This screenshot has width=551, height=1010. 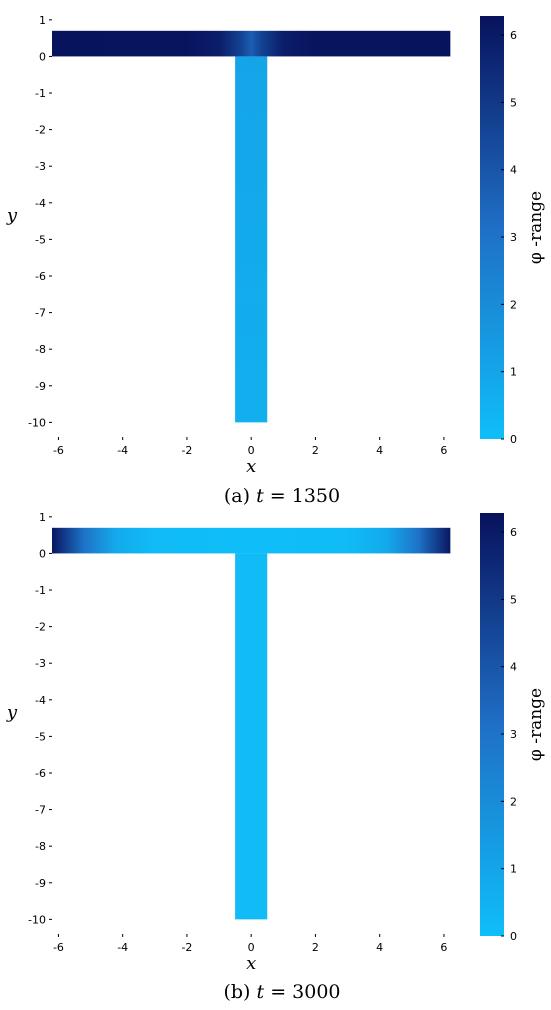 I want to click on caption-value: 3000, so click(x=316, y=992).